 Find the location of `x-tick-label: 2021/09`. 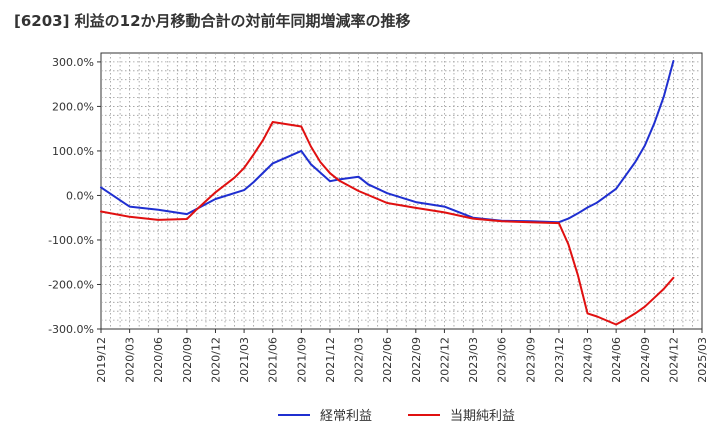

x-tick-label: 2021/09 is located at coordinates (301, 360).